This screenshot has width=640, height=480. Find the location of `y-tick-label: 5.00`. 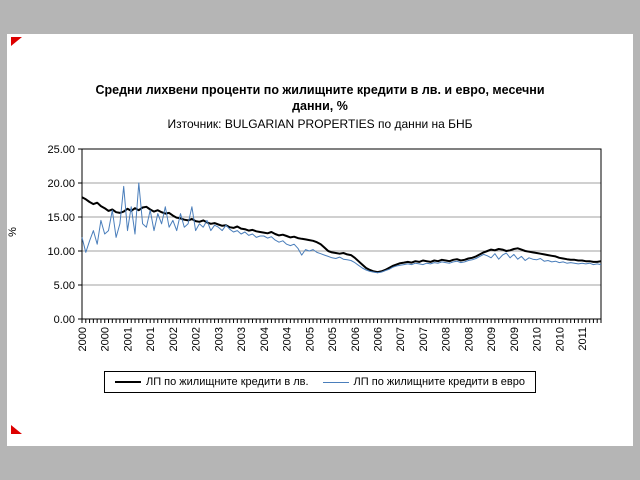

y-tick-label: 5.00 is located at coordinates (64, 286).